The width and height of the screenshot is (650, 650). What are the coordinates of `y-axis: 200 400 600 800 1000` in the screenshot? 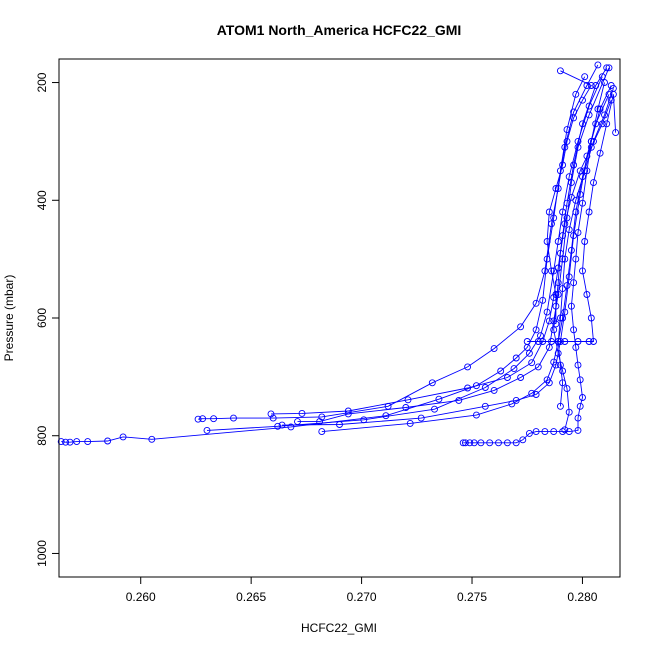 It's located at (47, 319).